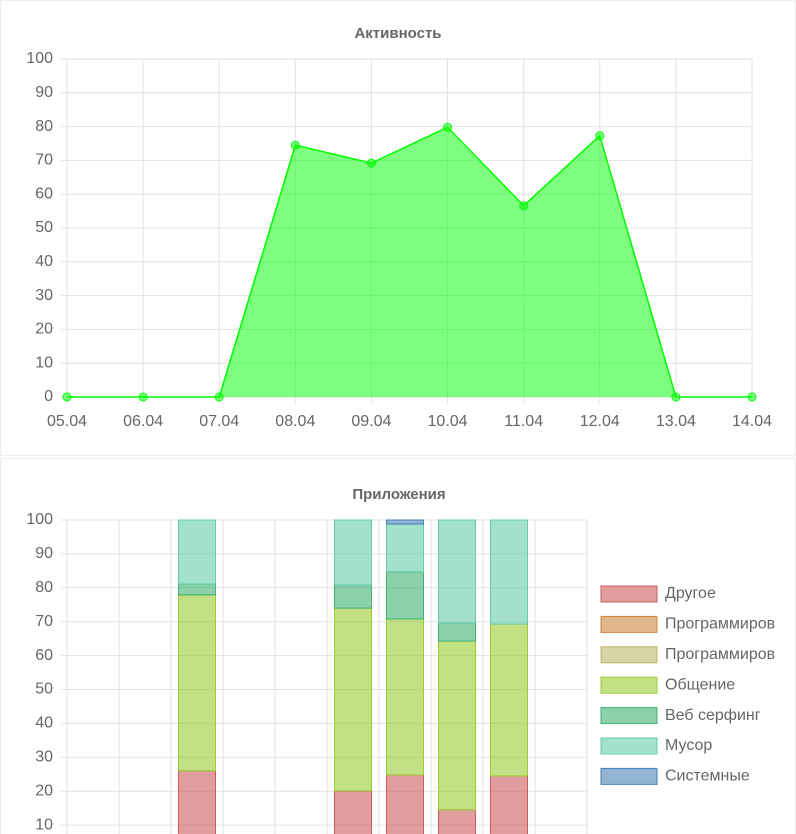 This screenshot has width=796, height=834. What do you see at coordinates (67, 421) in the screenshot?
I see `x-tick-label: 05.04` at bounding box center [67, 421].